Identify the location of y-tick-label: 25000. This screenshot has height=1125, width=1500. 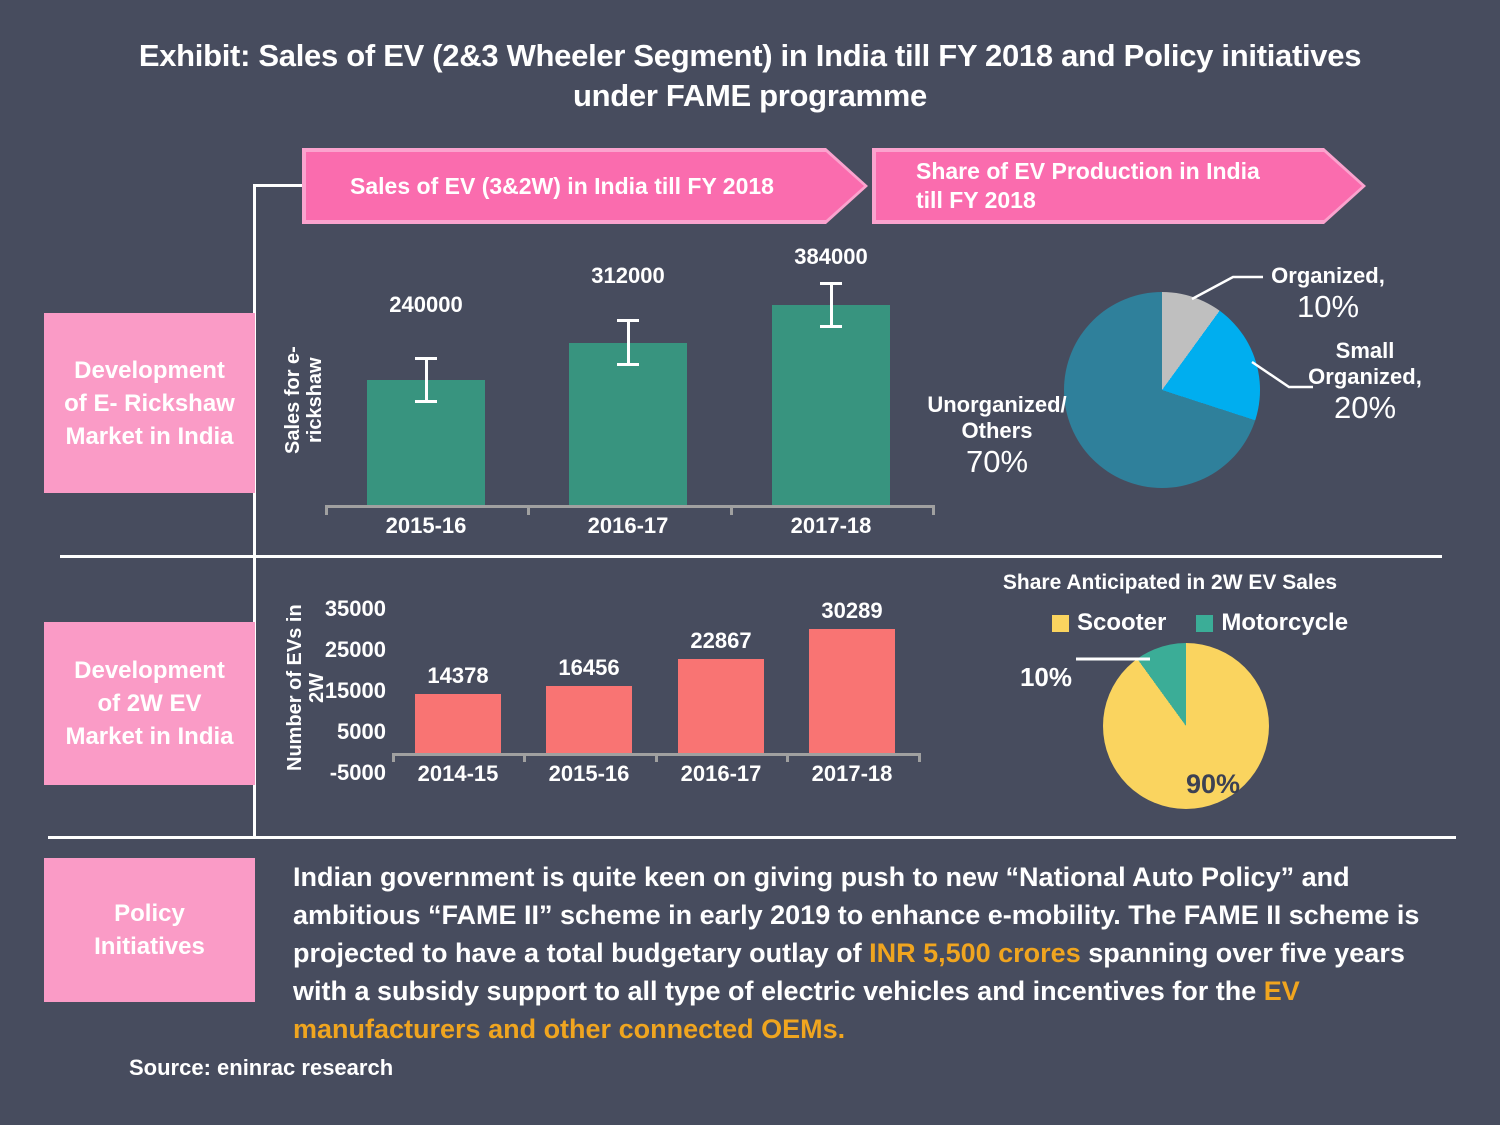
(355, 649).